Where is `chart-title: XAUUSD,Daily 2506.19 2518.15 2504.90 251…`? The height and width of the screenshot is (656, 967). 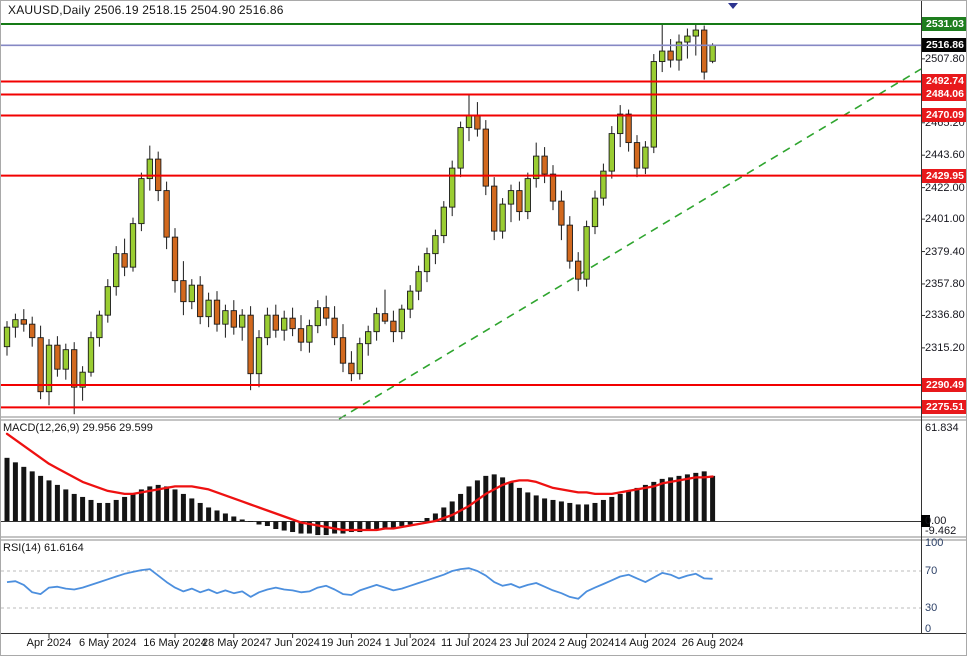 chart-title: XAUUSD,Daily 2506.19 2518.15 2504.90 251… is located at coordinates (146, 10).